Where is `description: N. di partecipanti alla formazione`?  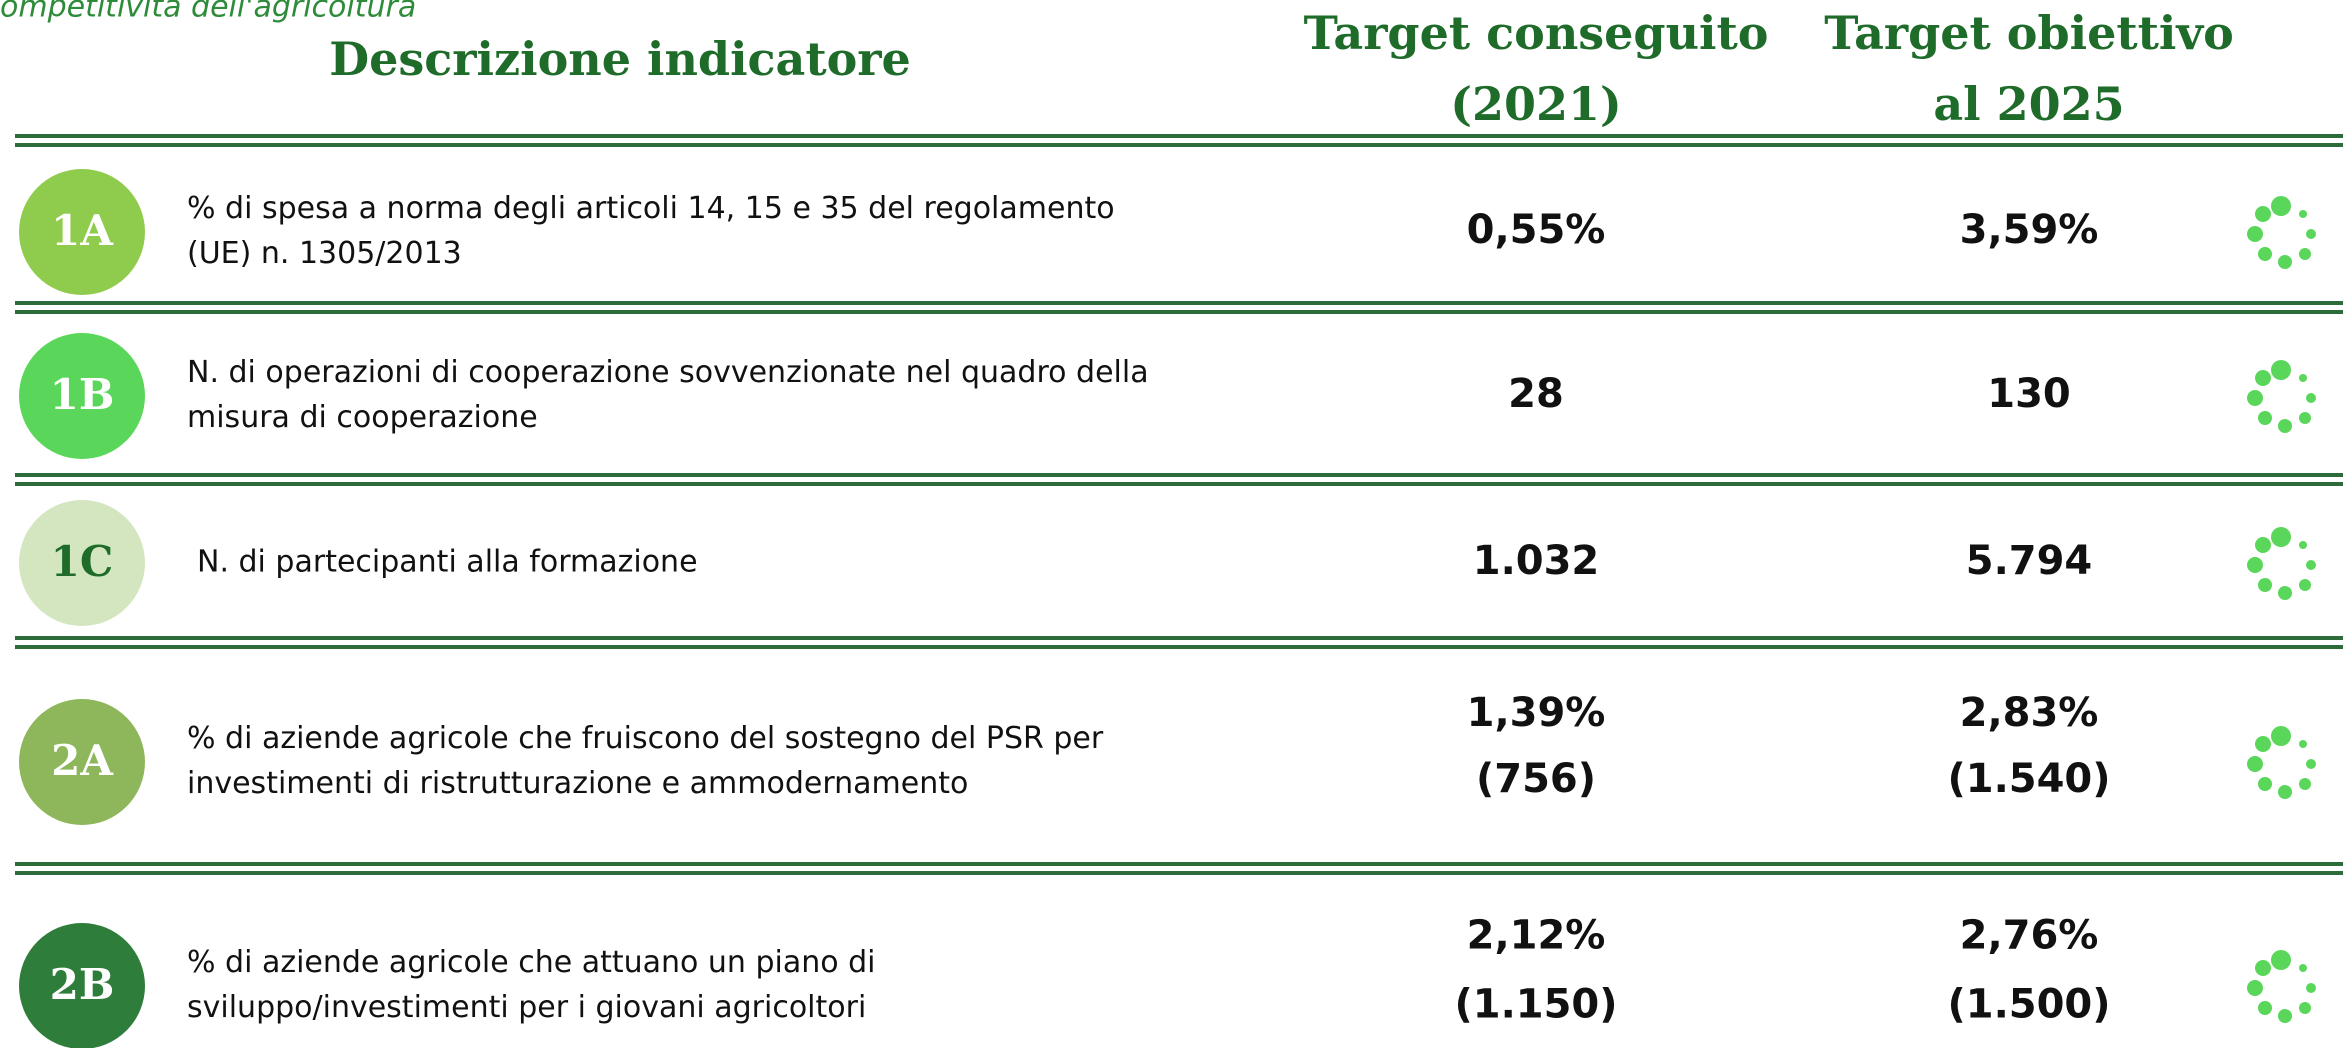
description: N. di partecipanti alla formazione is located at coordinates (447, 562).